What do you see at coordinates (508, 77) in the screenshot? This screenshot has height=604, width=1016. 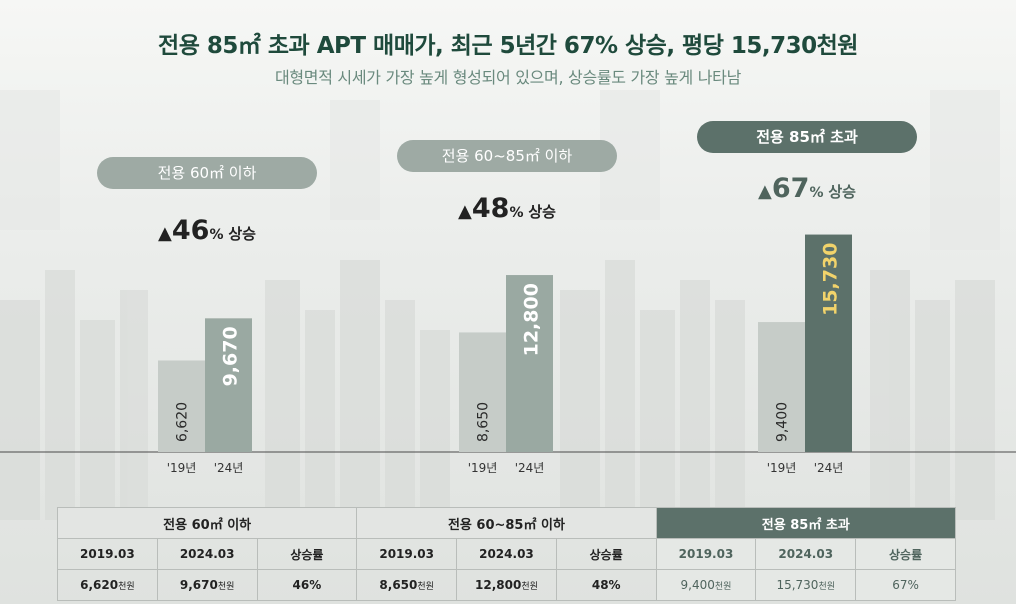 I see `chart-subtitle: 대형면적 시세가 가장 높게 형성되어 있으며, 상승률도 가장 높게 나타남` at bounding box center [508, 77].